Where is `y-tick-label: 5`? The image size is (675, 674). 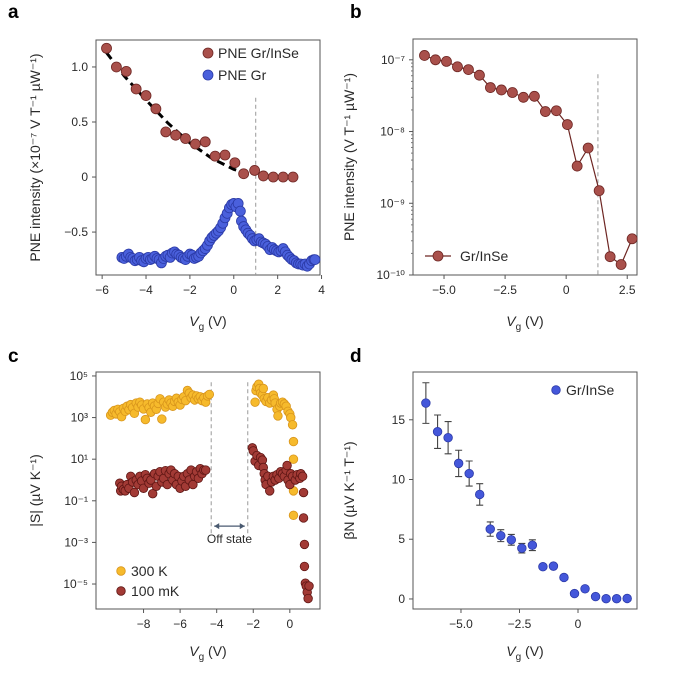
y-tick-label: 5 is located at coordinates (401, 539).